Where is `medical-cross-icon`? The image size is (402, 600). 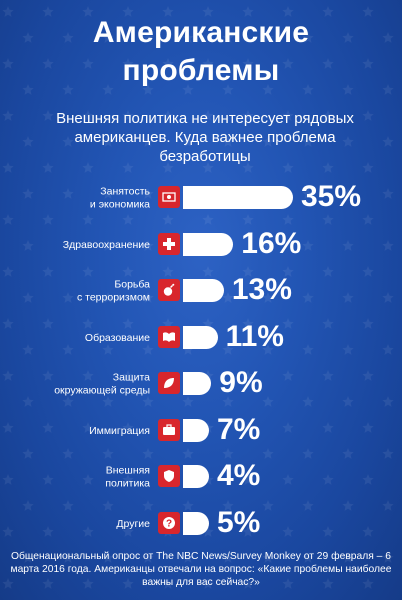 medical-cross-icon is located at coordinates (169, 243).